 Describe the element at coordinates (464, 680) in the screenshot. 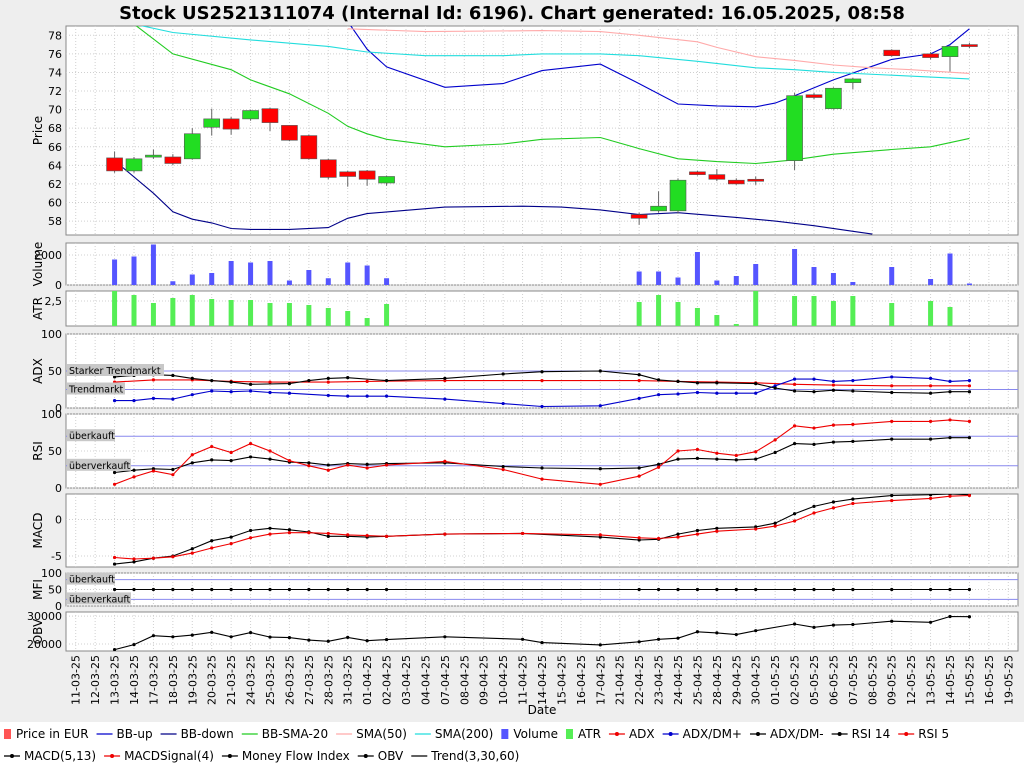

I see `x-tick-label: 08-04-25` at that location.